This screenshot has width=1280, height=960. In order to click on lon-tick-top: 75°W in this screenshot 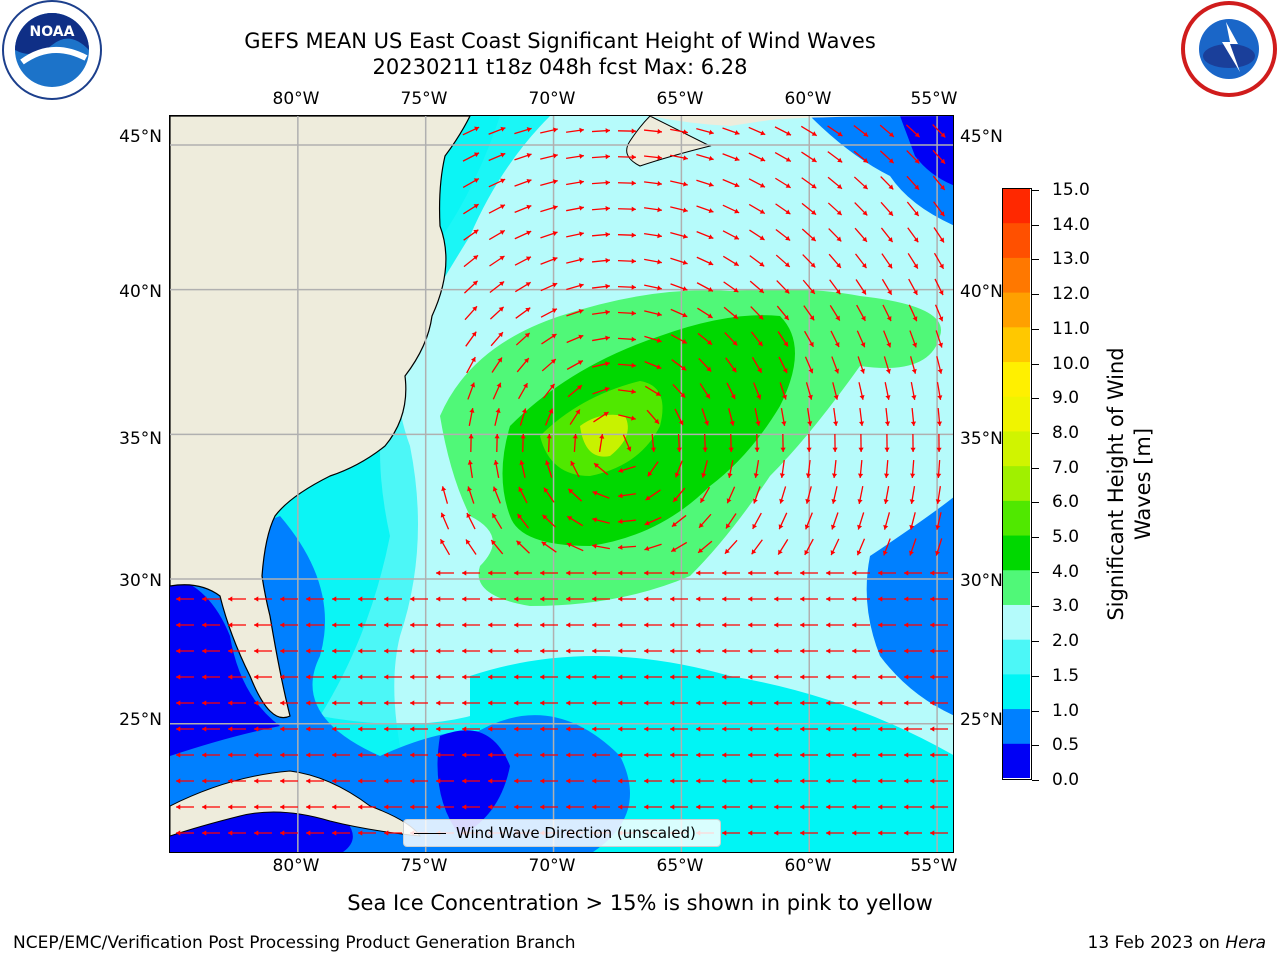, I will do `click(424, 99)`.